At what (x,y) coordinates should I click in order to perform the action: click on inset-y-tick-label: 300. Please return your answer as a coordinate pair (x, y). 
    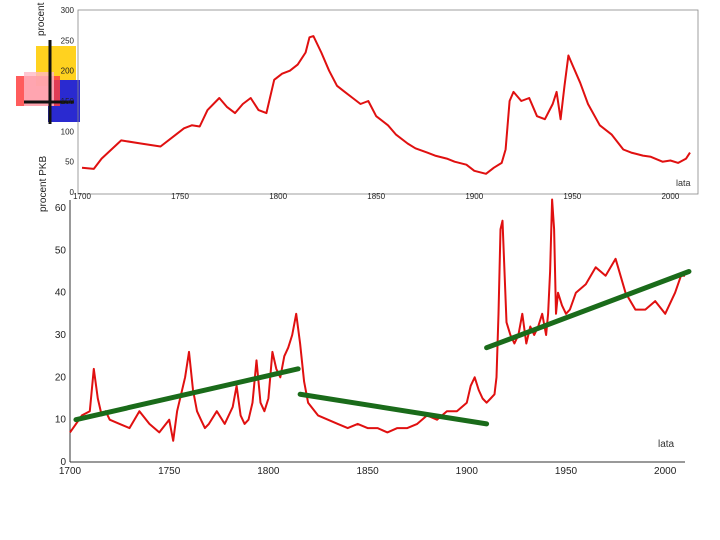
    Looking at the image, I should click on (68, 10).